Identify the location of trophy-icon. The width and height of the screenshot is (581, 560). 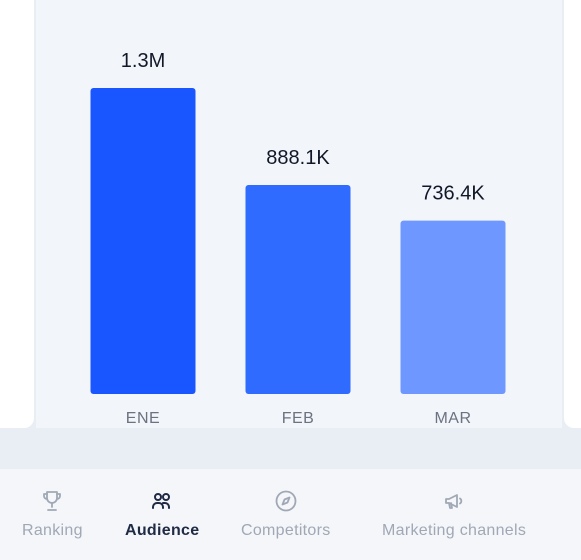
(52, 501).